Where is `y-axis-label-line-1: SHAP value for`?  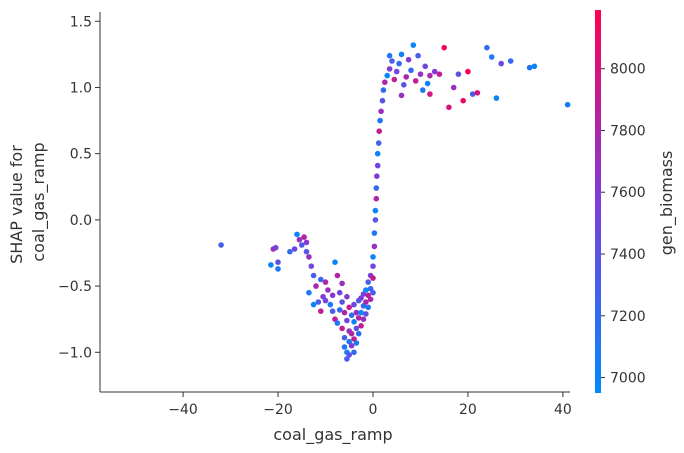
y-axis-label-line-1: SHAP value for is located at coordinates (16, 204).